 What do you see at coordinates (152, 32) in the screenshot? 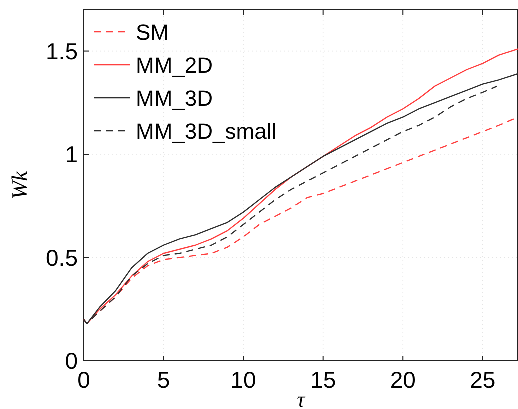
I see `legend-label: SM` at bounding box center [152, 32].